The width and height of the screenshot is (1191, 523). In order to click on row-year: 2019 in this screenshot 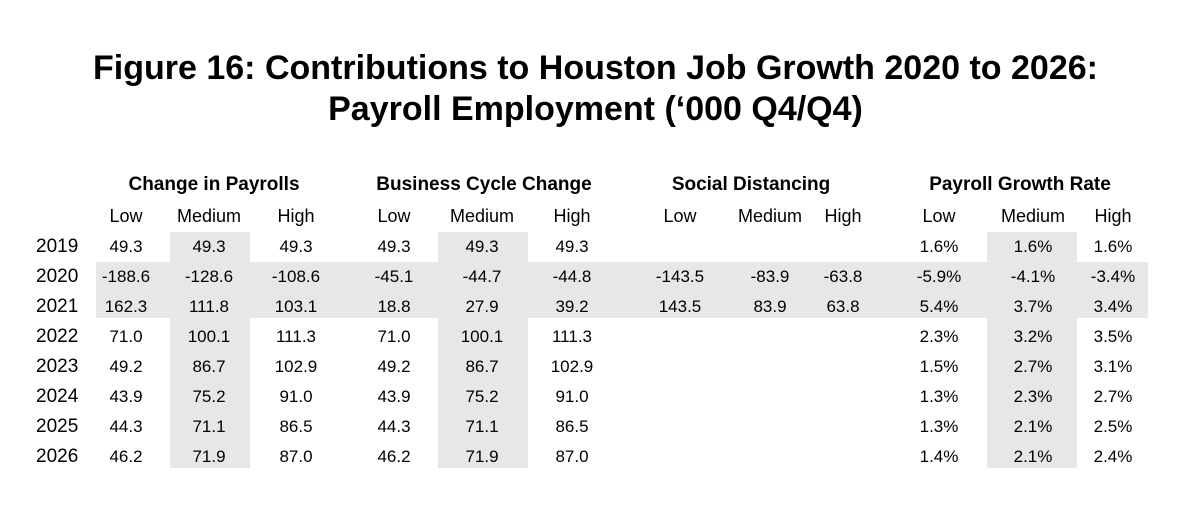, I will do `click(57, 246)`.